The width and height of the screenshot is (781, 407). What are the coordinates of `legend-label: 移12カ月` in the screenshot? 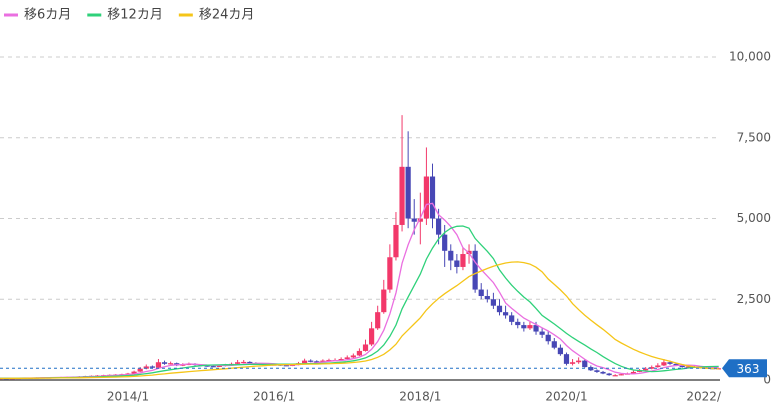 It's located at (135, 15).